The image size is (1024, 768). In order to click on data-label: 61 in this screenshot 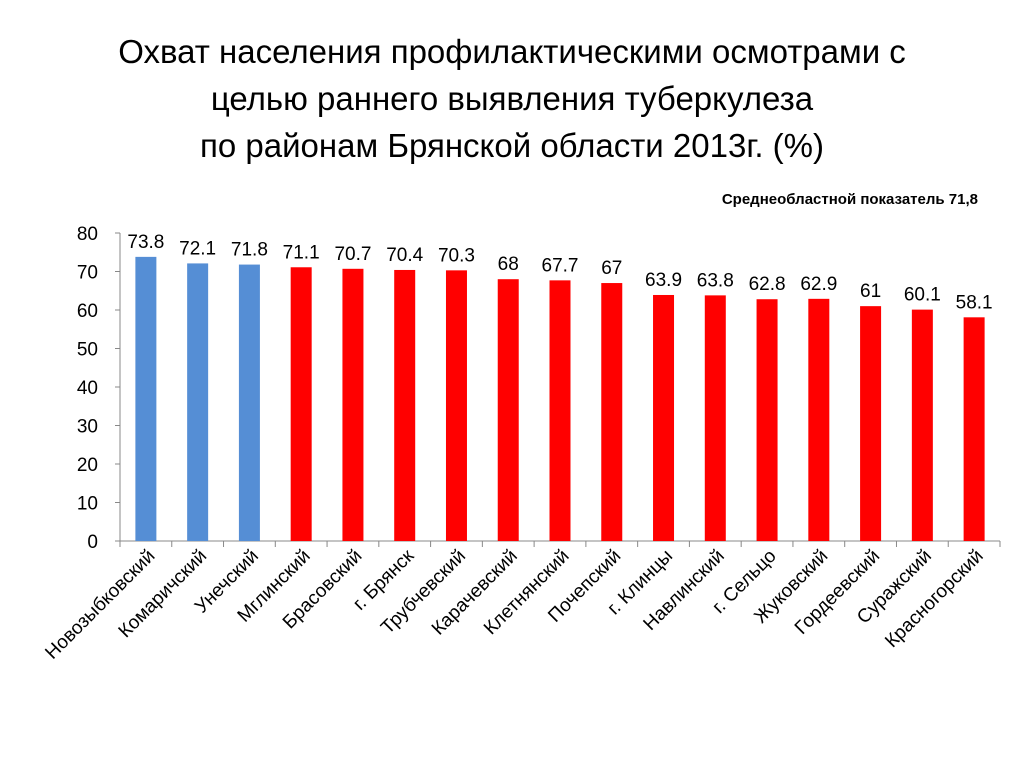, I will do `click(870, 291)`.